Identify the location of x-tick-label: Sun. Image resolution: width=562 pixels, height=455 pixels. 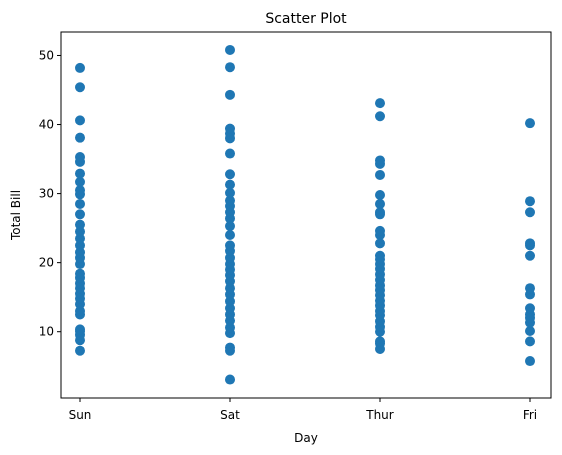
(80, 415).